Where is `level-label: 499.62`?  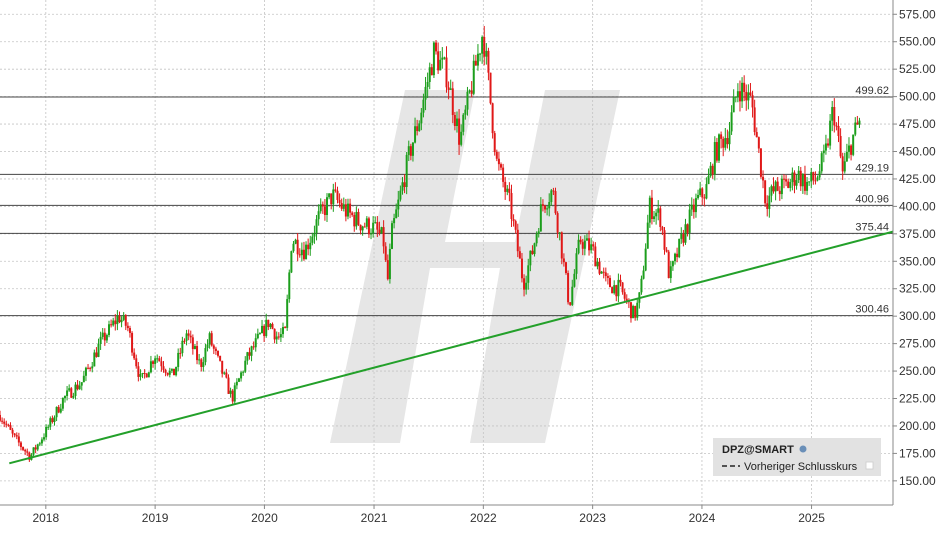 level-label: 499.62 is located at coordinates (872, 91).